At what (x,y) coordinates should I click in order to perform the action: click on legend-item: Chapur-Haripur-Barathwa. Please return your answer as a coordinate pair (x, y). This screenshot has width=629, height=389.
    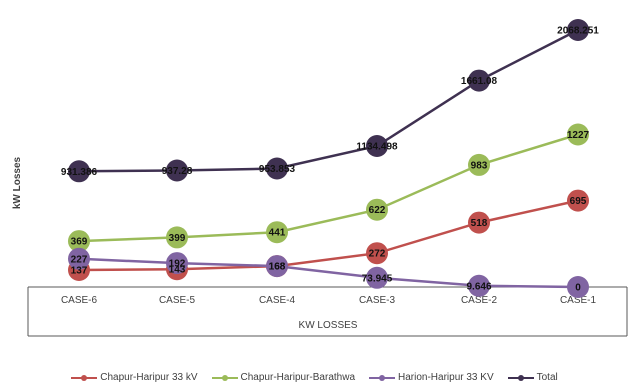
    Looking at the image, I should click on (283, 377).